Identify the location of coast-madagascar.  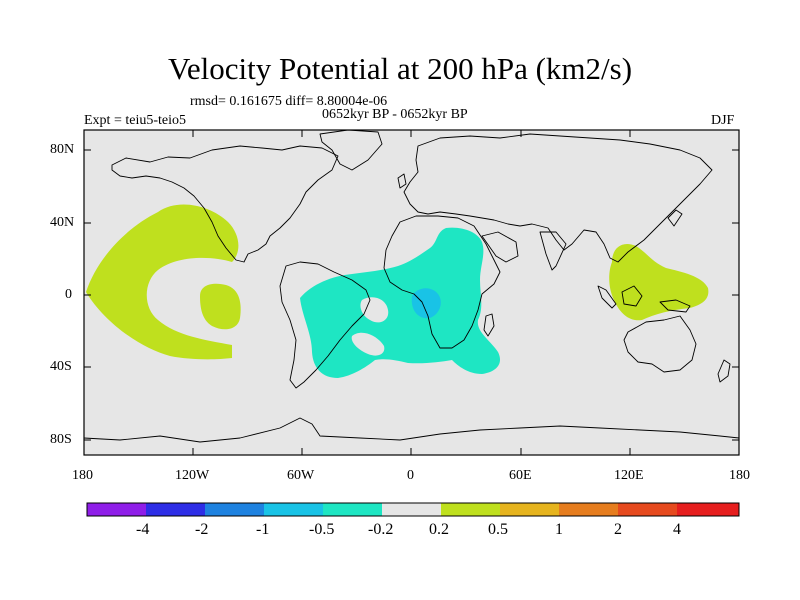
(489, 325).